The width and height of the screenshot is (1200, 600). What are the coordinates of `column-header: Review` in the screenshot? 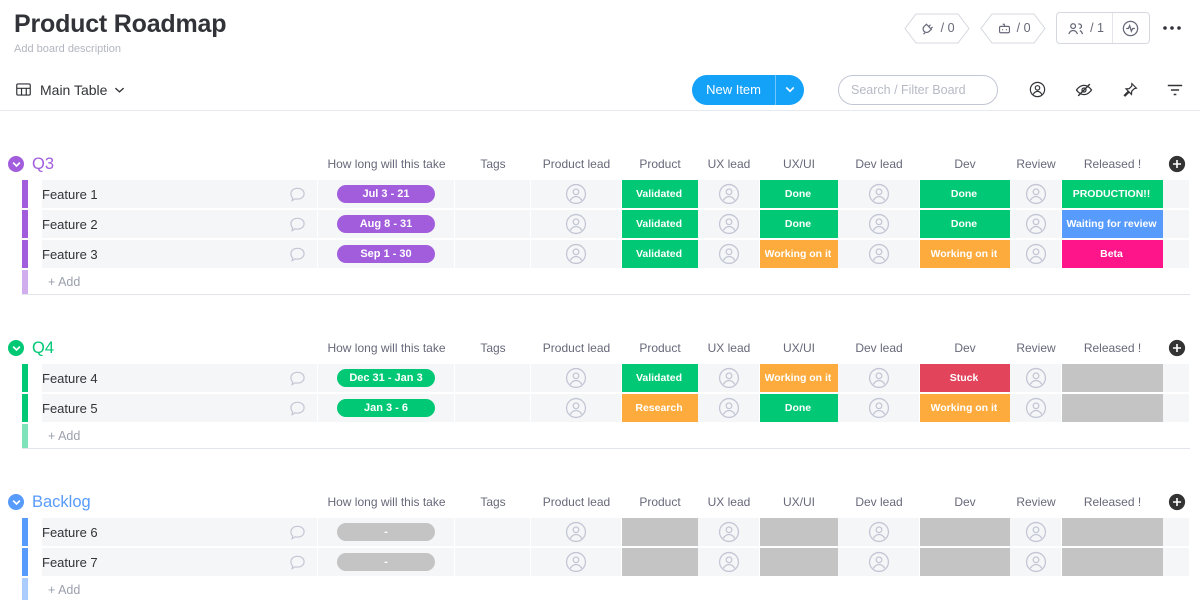 It's located at (1036, 164).